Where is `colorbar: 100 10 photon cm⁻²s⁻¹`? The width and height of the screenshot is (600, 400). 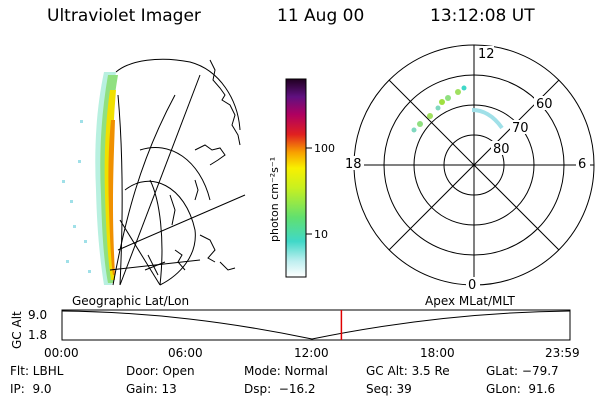
colorbar: 100 10 photon cm⁻²s⁻¹ is located at coordinates (301, 178).